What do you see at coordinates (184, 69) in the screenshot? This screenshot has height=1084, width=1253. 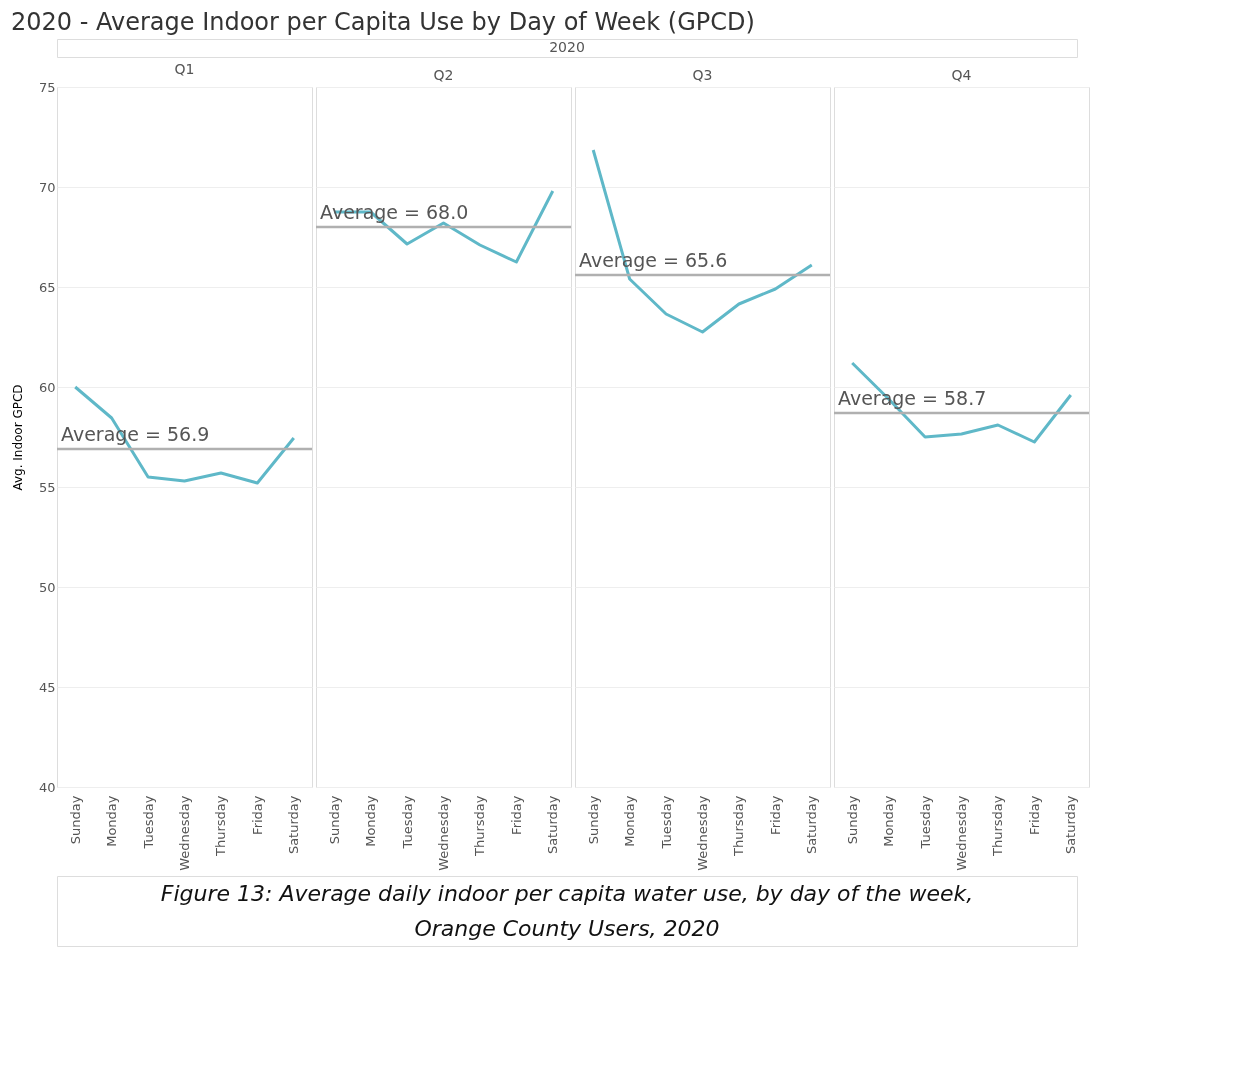 I see `chart-subtitle: Q1` at bounding box center [184, 69].